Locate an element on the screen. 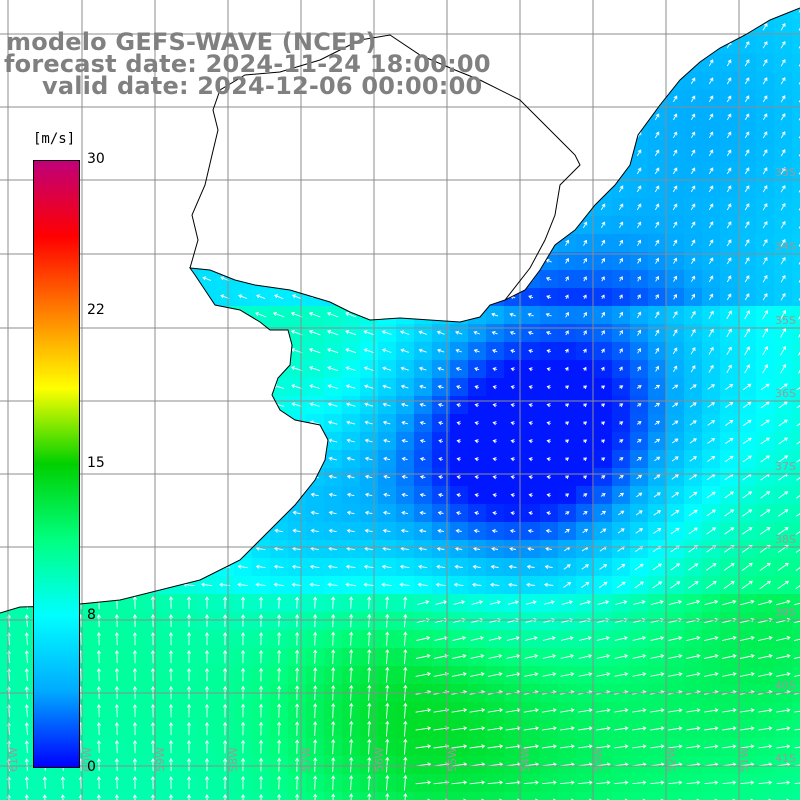 The image size is (800, 800). lon-label: 61W is located at coordinates (13, 759).